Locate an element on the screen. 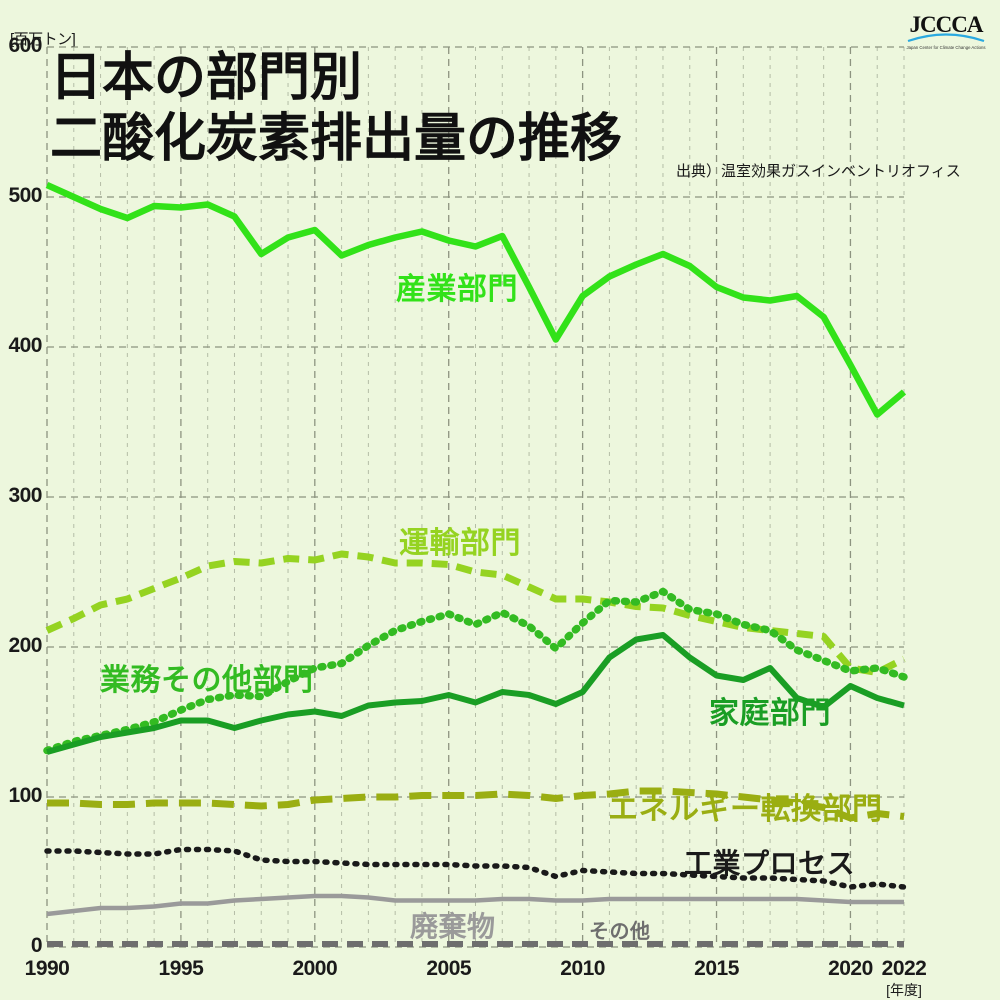  x-tick-2005: 2005 is located at coordinates (449, 968).